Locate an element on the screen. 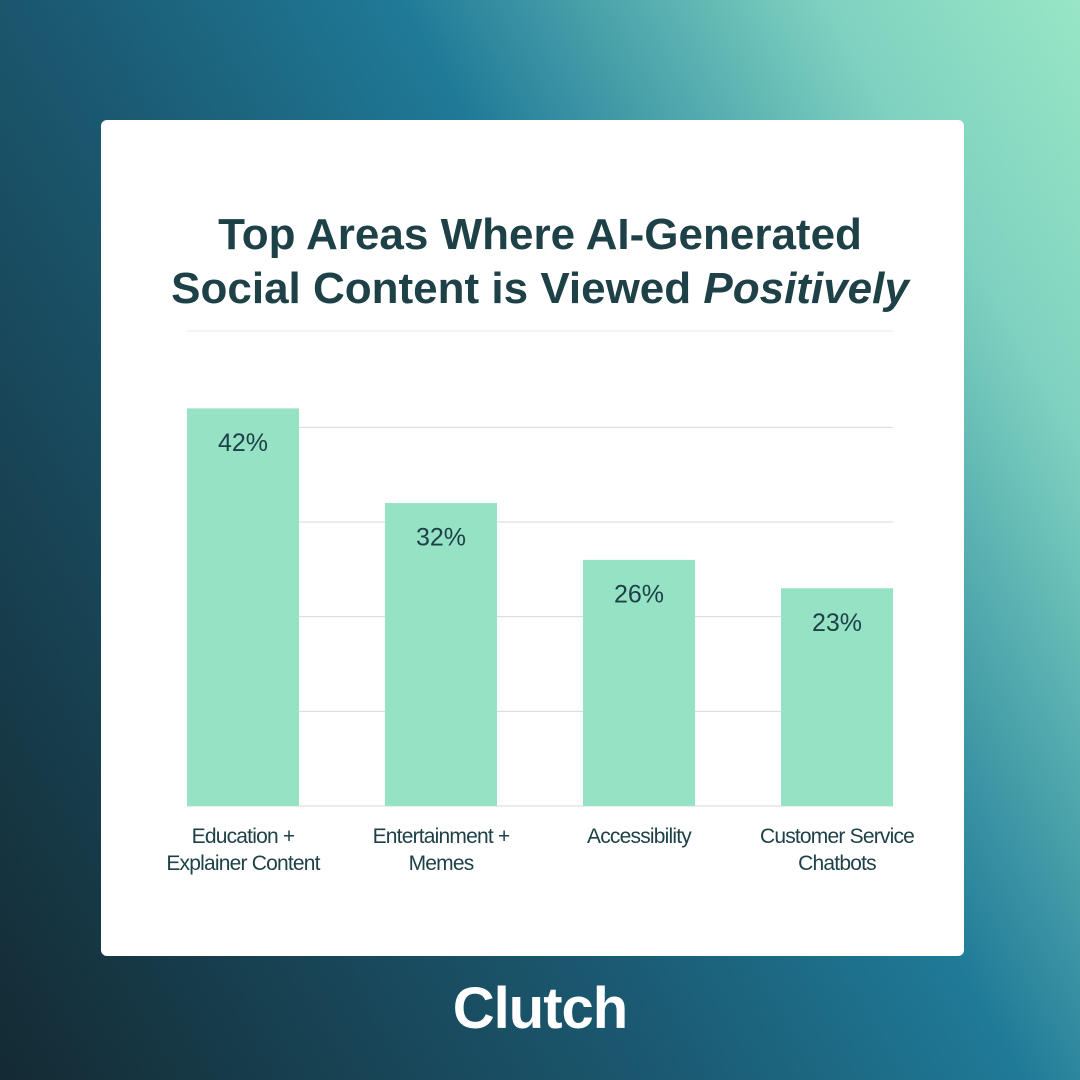 This screenshot has height=1080, width=1080. x-tick-label: Entertainment + Memes is located at coordinates (441, 850).